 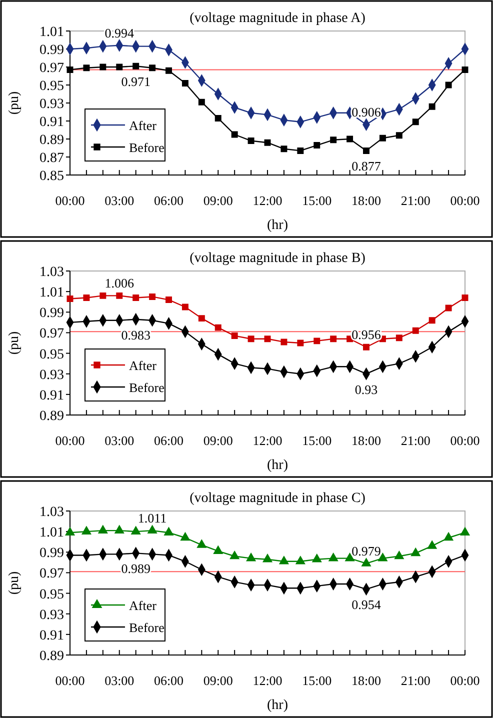 I want to click on annotation: 0.877, so click(x=367, y=166).